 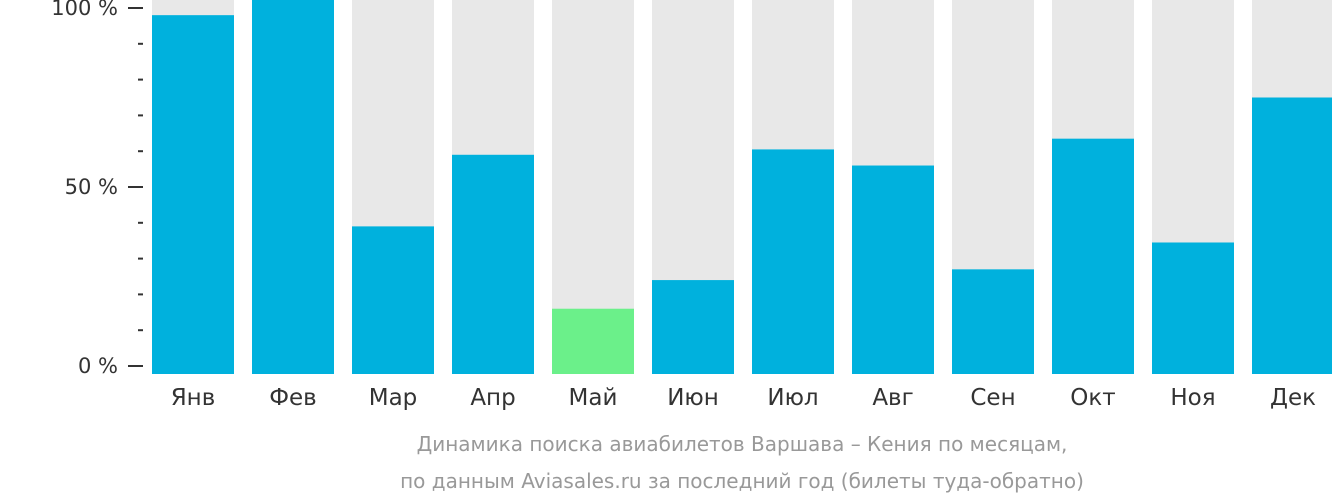 I want to click on x-tick-label: Фев, so click(x=293, y=398).